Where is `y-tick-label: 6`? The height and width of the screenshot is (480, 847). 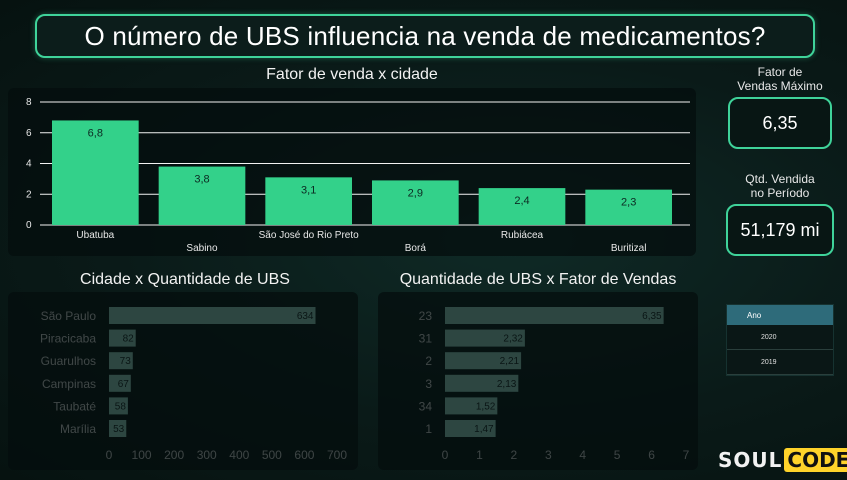 y-tick-label: 6 is located at coordinates (29, 133).